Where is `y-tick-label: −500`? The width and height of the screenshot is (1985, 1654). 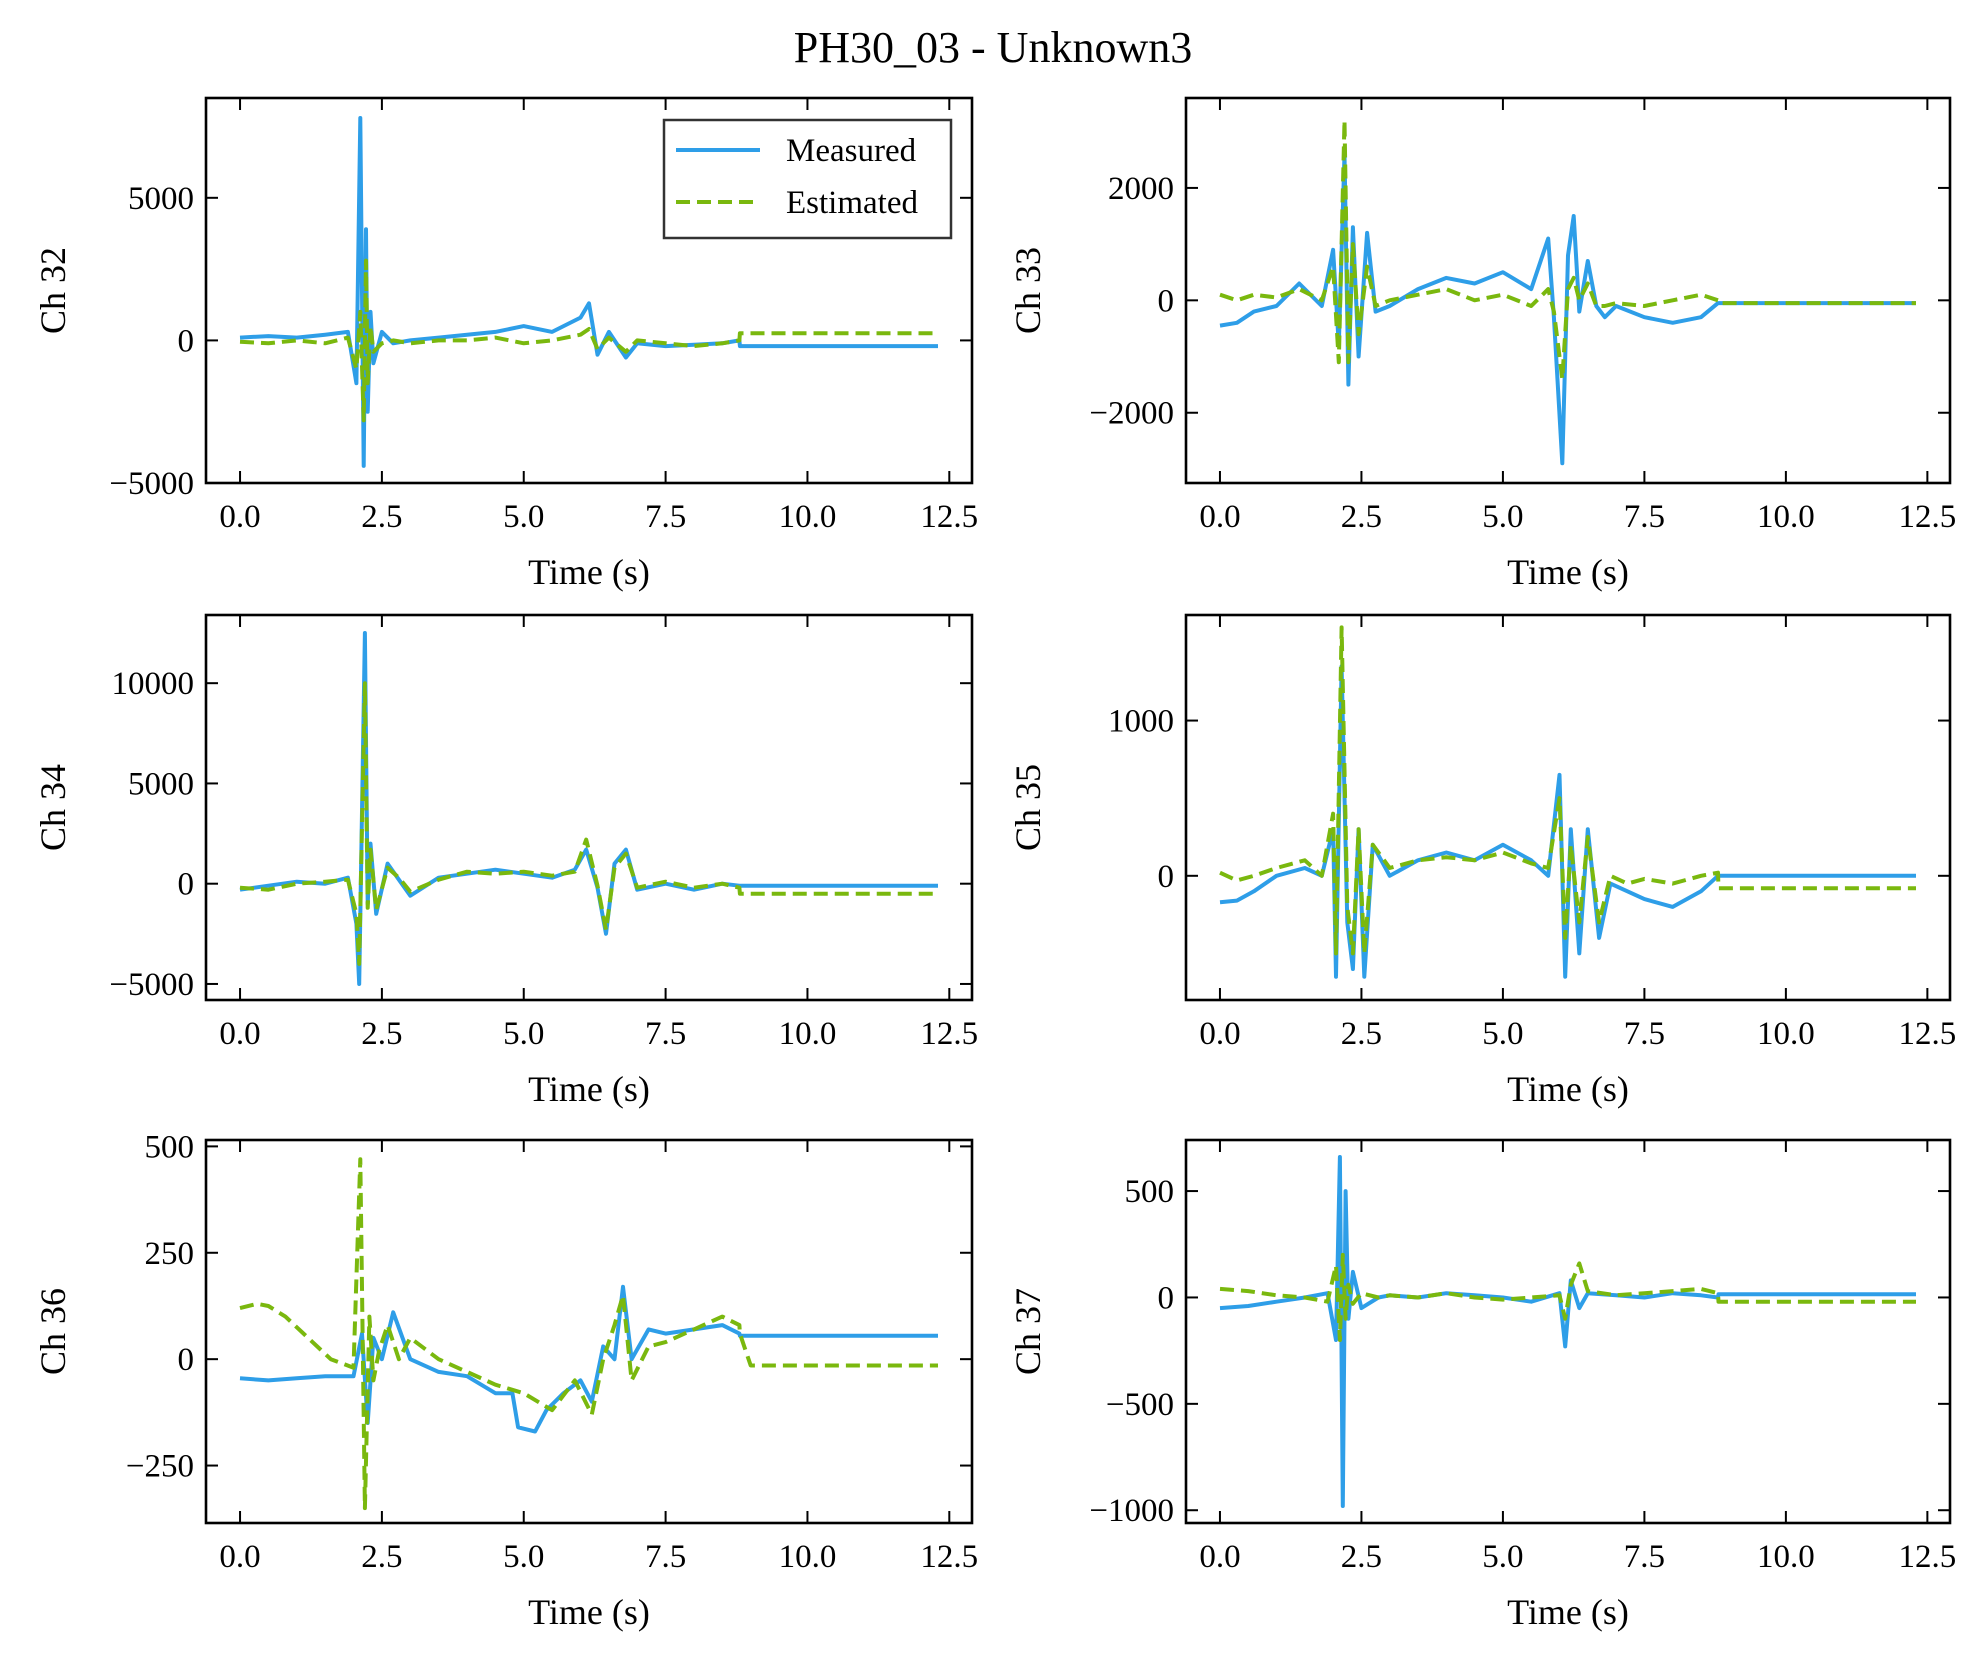
y-tick-label: −500 is located at coordinates (1140, 1405).